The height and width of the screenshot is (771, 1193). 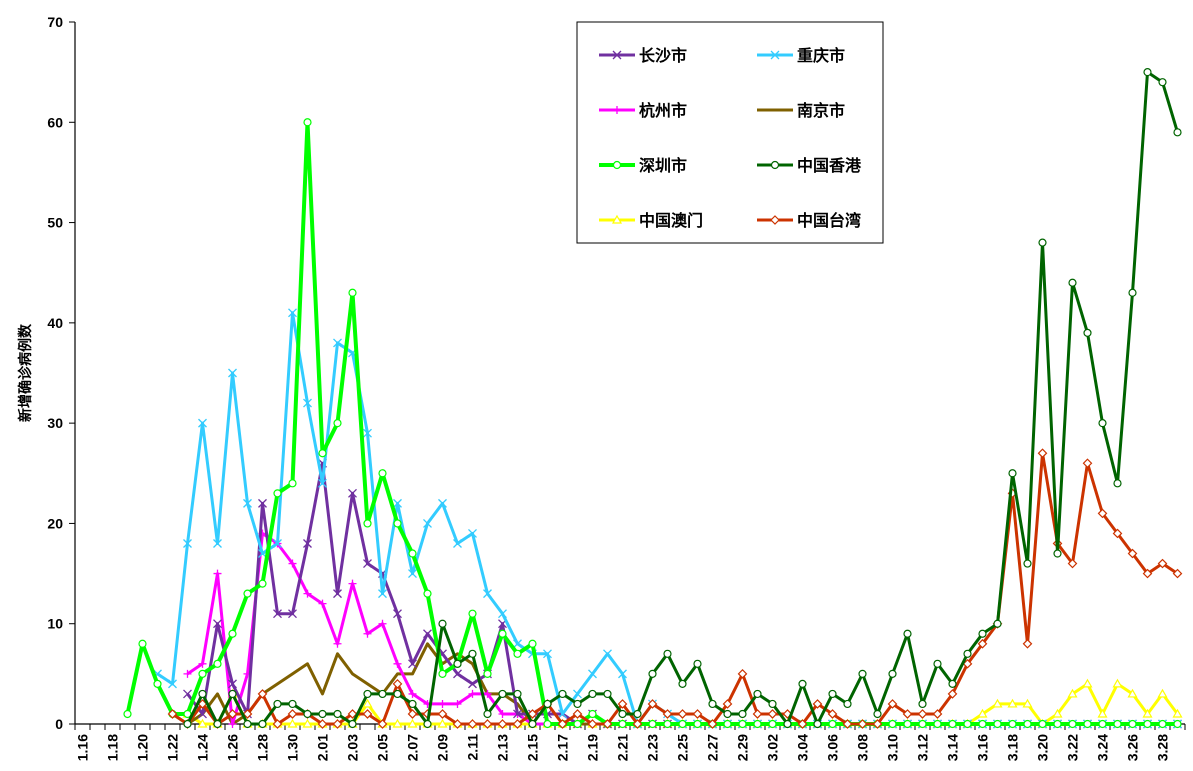 I want to click on y-tick-label: 40, so click(x=55, y=323).